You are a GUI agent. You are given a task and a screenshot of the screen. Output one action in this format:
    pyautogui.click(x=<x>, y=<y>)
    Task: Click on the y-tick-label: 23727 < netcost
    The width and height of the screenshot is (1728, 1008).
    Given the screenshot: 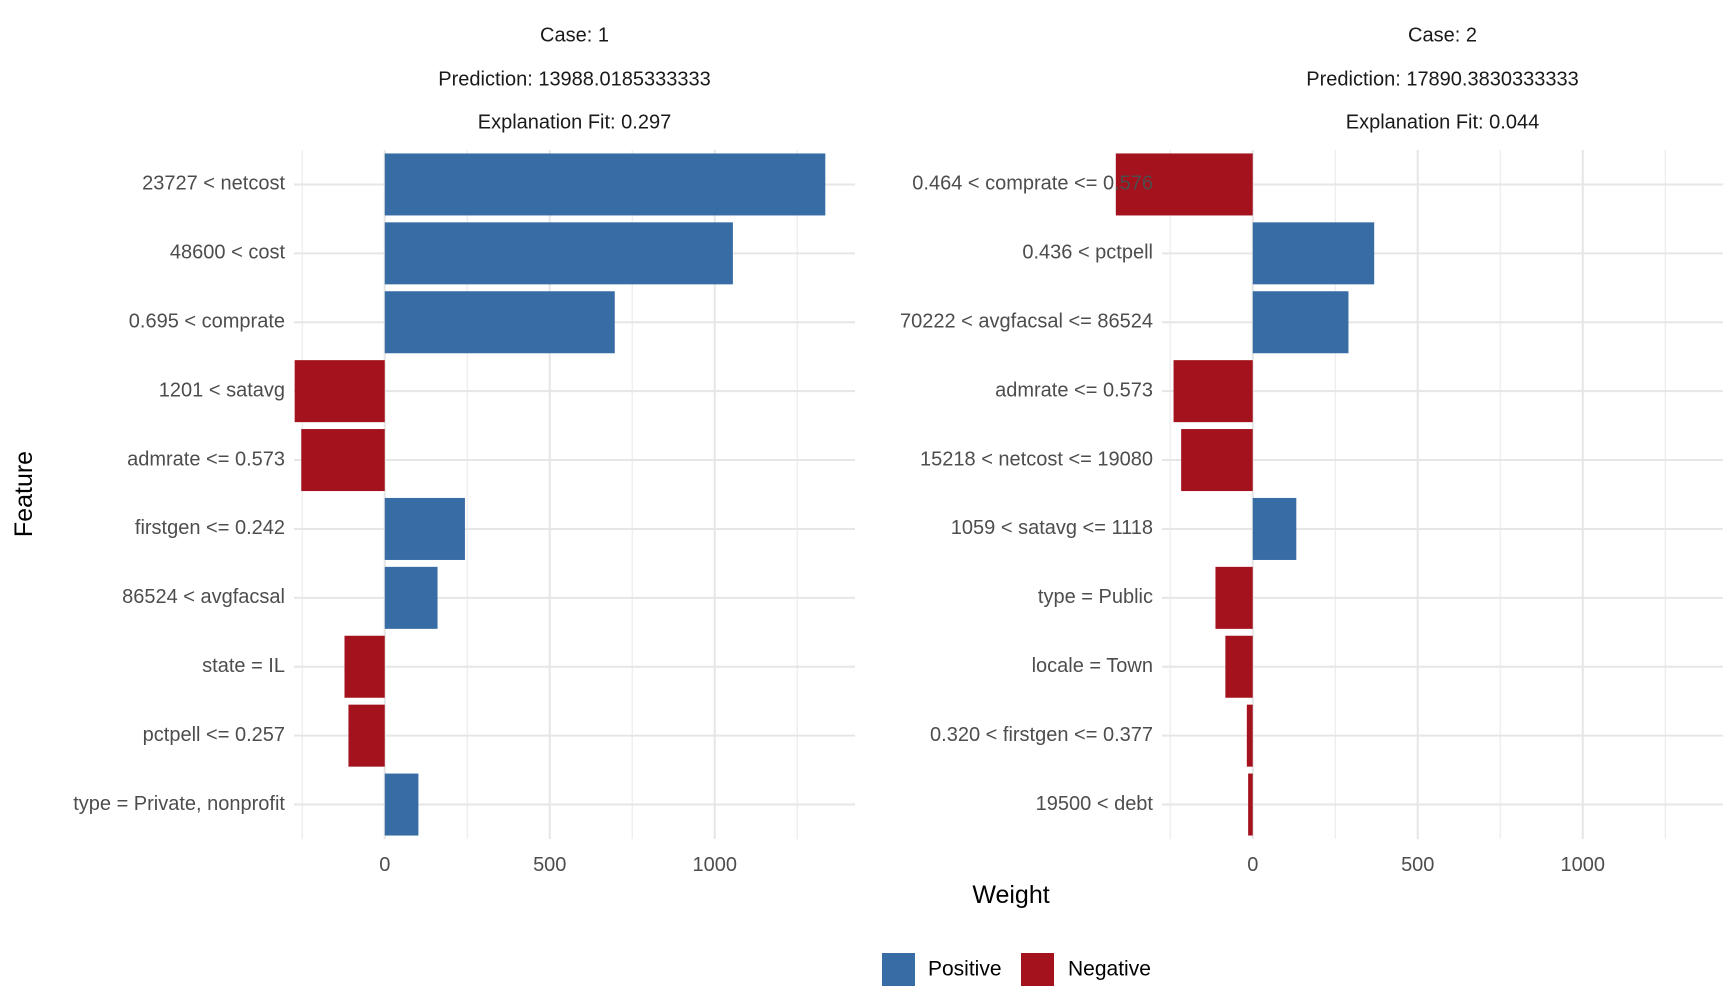 What is the action you would take?
    pyautogui.click(x=213, y=184)
    